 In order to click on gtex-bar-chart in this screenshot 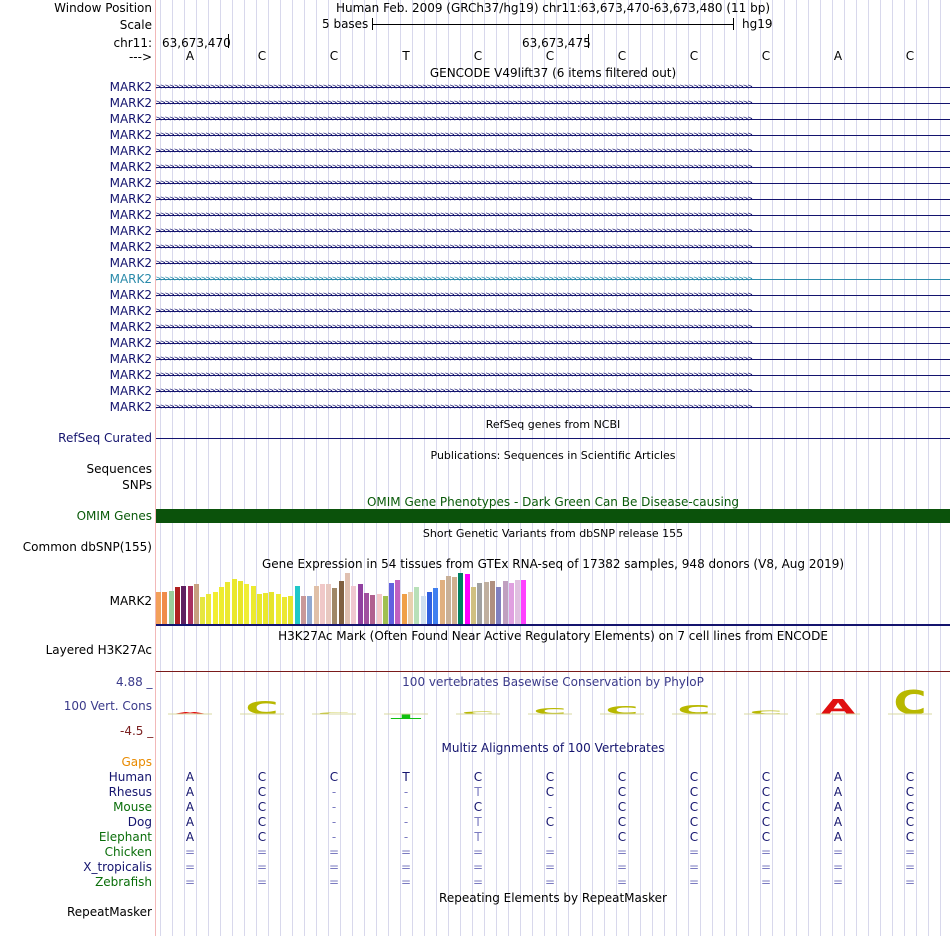, I will do `click(356, 598)`.